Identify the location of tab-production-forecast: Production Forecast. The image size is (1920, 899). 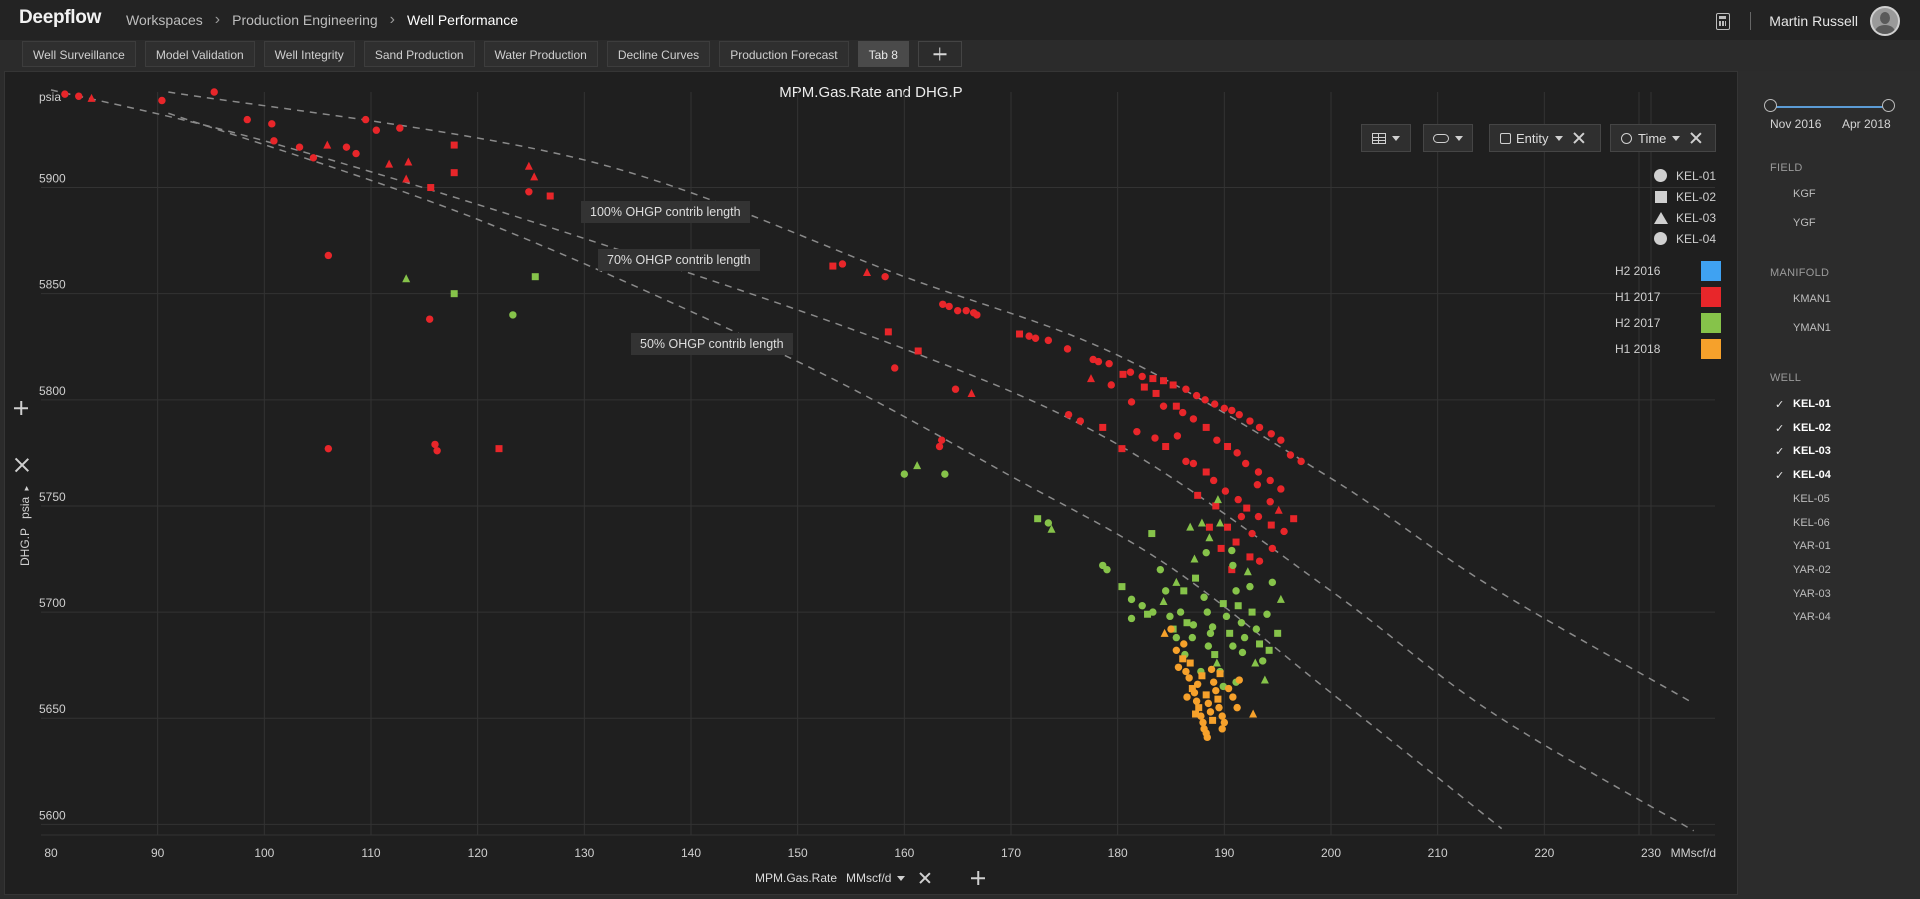
(784, 54).